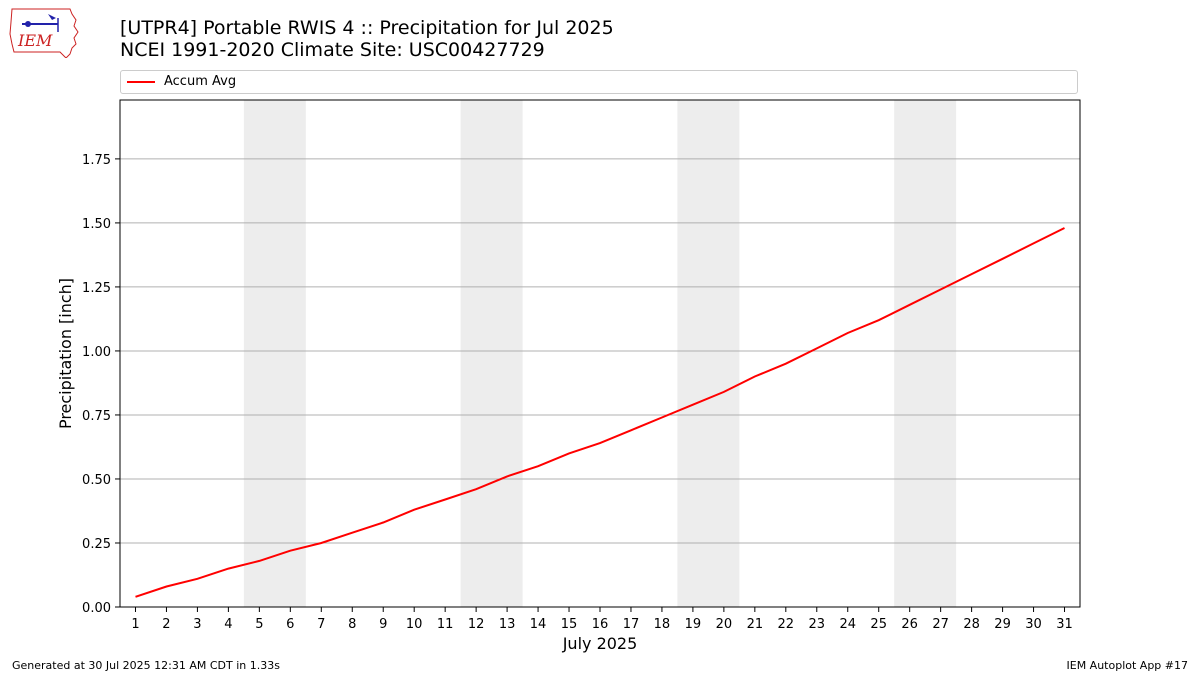 This screenshot has width=1200, height=675. I want to click on x-tick-label: 16, so click(600, 624).